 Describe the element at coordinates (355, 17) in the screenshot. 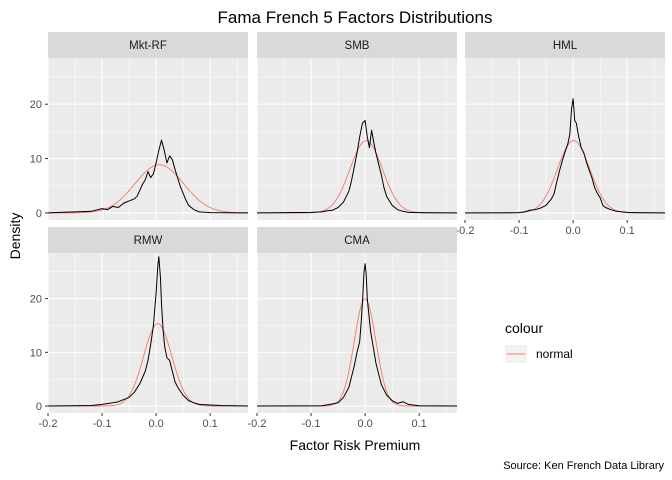

I see `chart-title: Fama French 5 Factors Distributions` at that location.